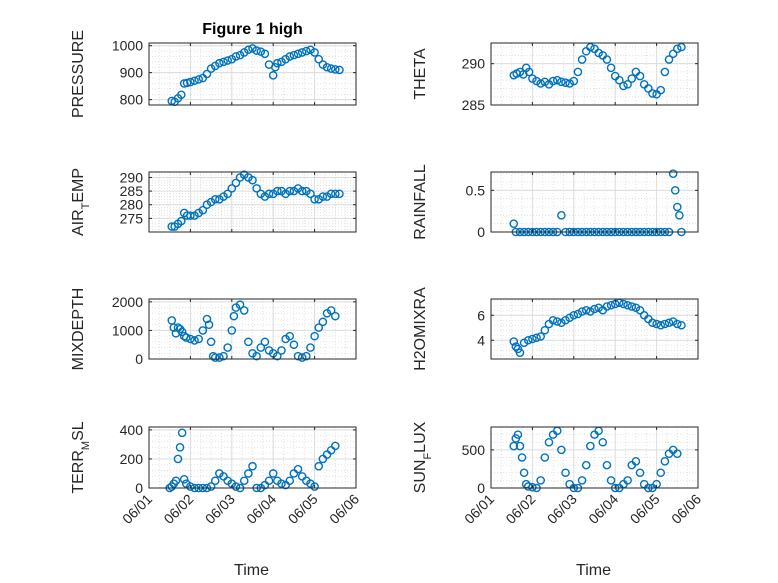 The height and width of the screenshot is (583, 778). I want to click on y-tick-label: 1000, so click(127, 330).